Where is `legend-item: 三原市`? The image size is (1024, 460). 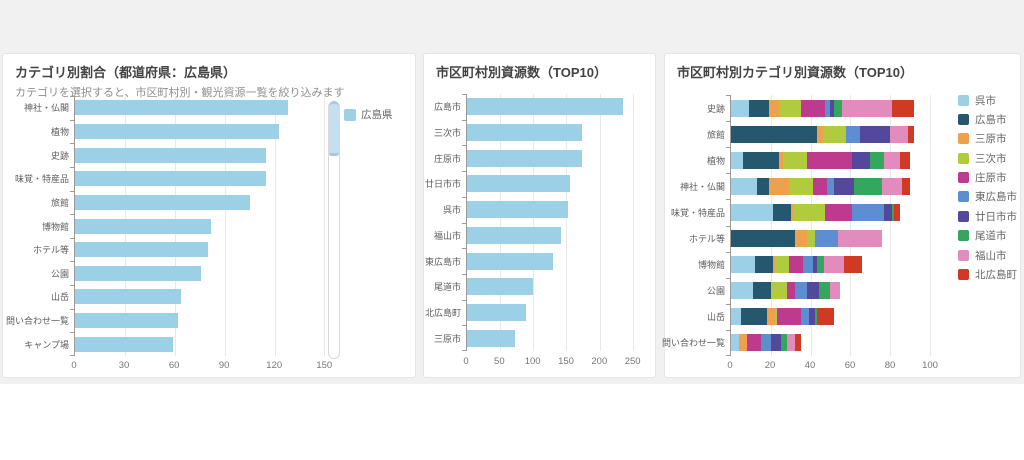 legend-item: 三原市 is located at coordinates (987, 139).